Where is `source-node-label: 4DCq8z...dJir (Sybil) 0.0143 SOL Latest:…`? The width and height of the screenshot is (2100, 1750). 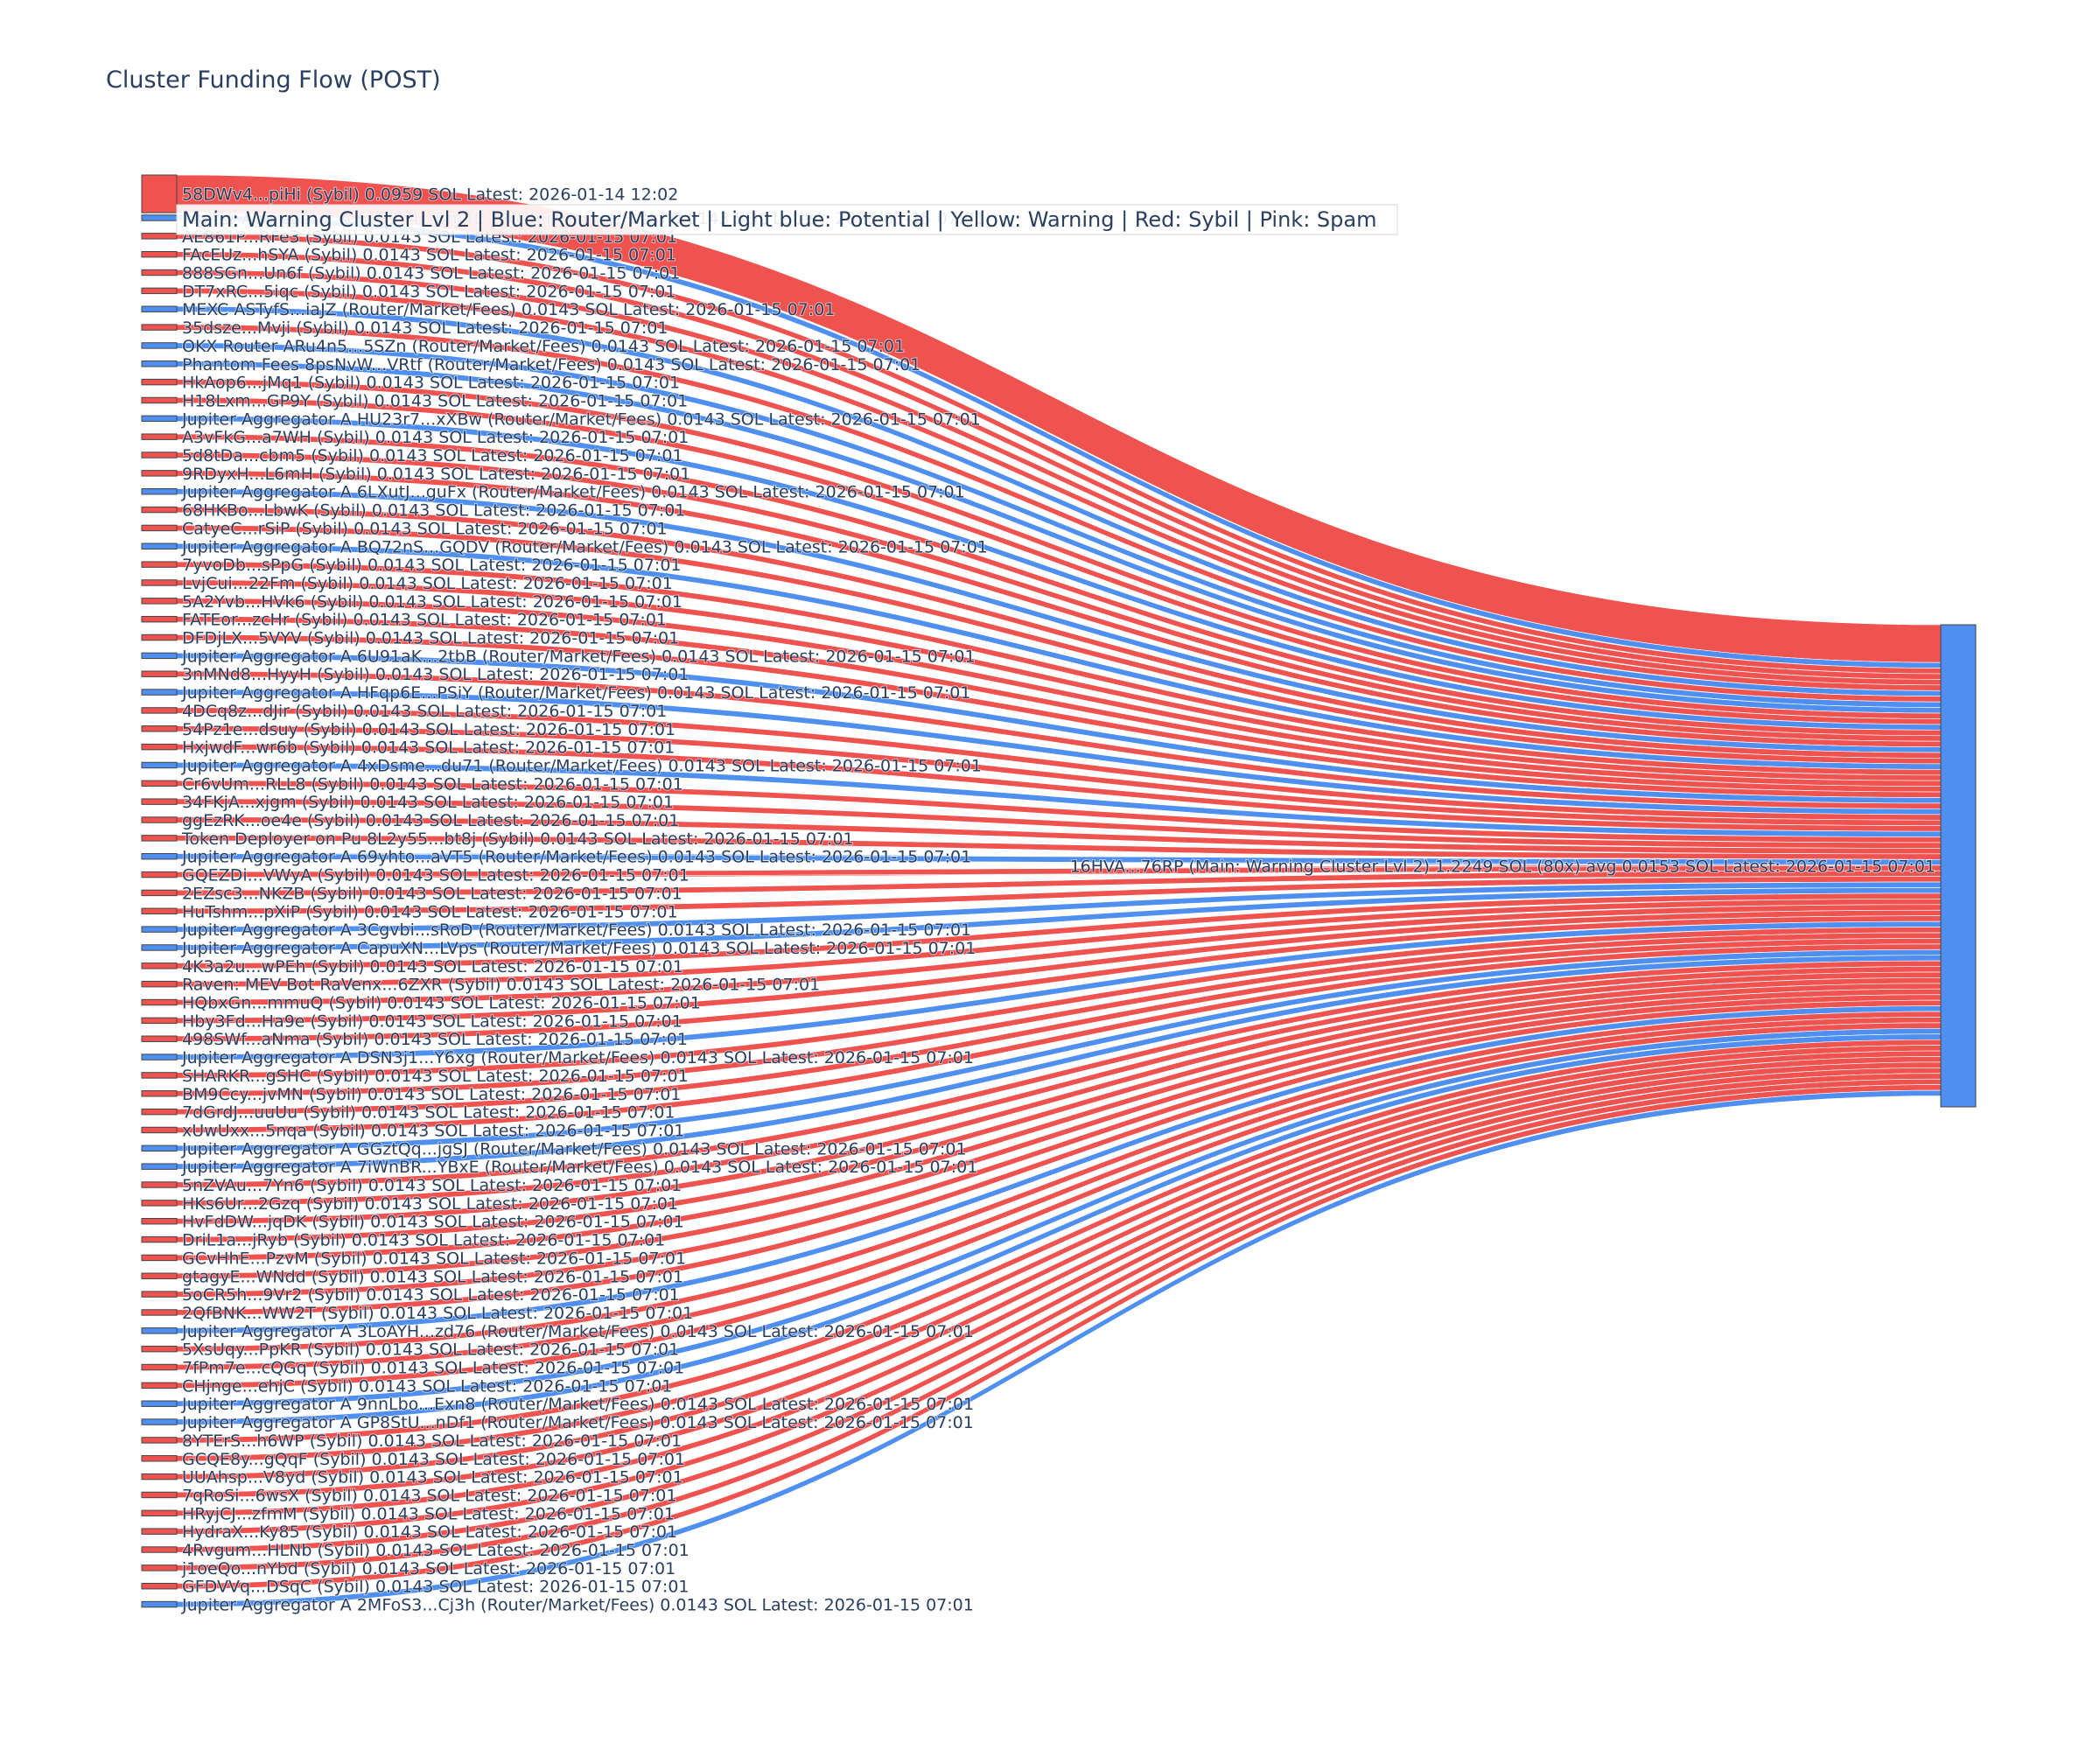
source-node-label: 4DCq8z...dJir (Sybil) 0.0143 SOL Latest:… is located at coordinates (424, 711).